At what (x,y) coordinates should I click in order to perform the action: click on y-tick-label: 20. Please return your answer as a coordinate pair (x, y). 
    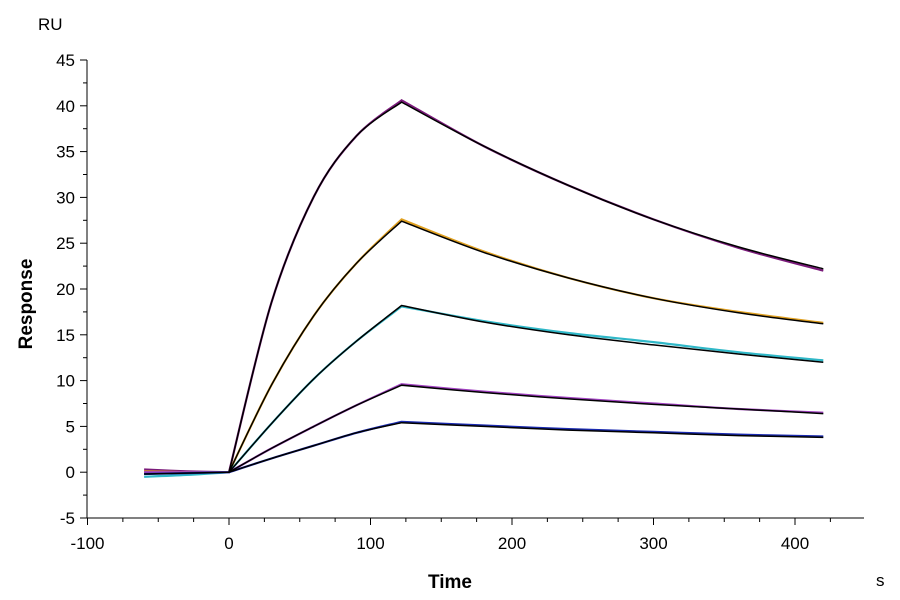
    Looking at the image, I should click on (65, 289).